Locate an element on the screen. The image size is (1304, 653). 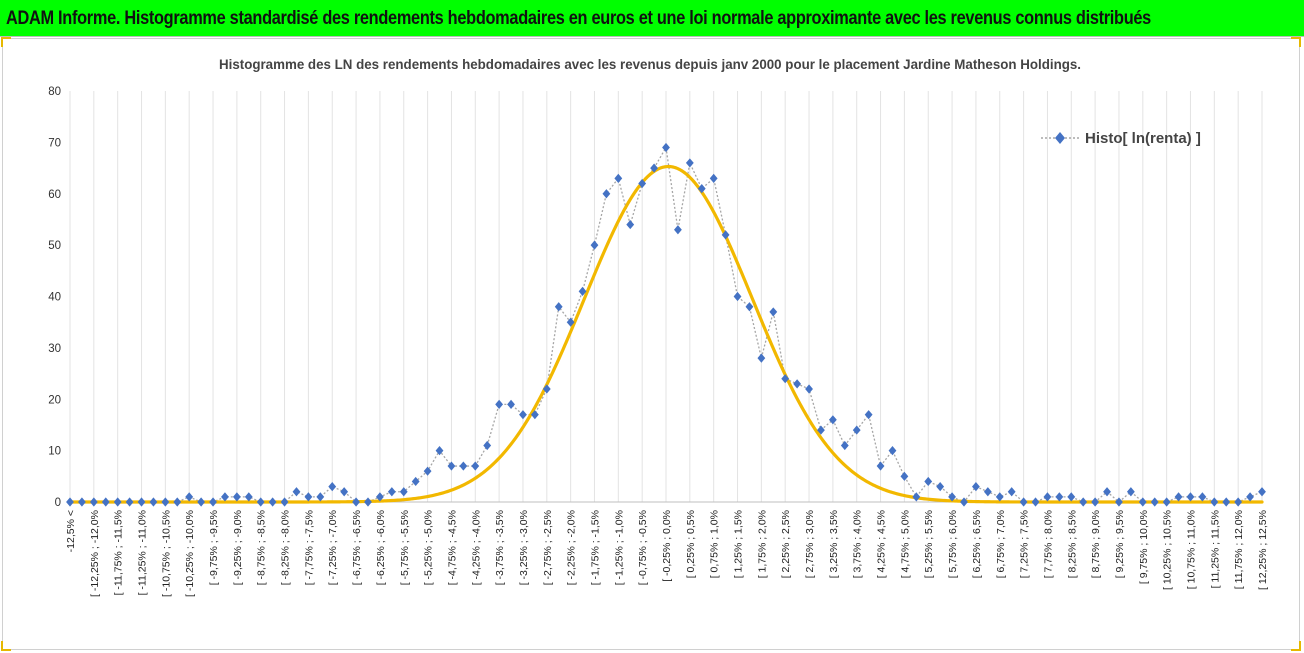
x-tick-label: [ -0,75% ; -0,5% is located at coordinates (643, 547).